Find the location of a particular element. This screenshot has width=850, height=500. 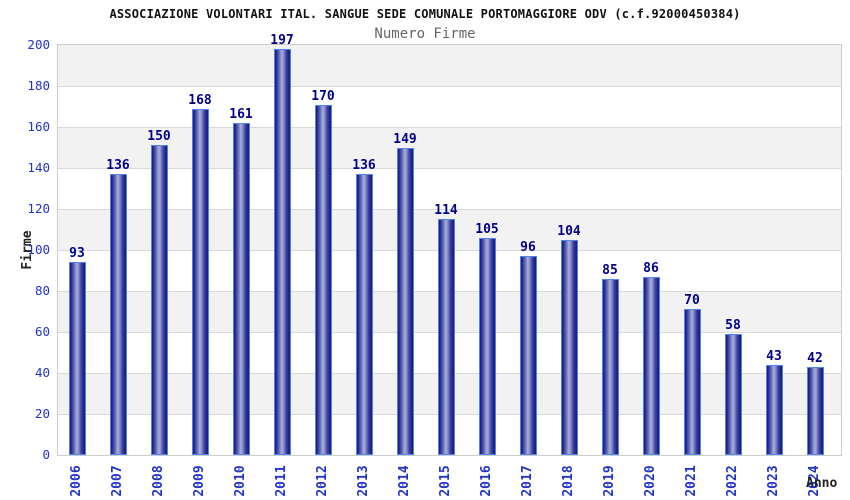

y-tick-label: 0 is located at coordinates (46, 454).